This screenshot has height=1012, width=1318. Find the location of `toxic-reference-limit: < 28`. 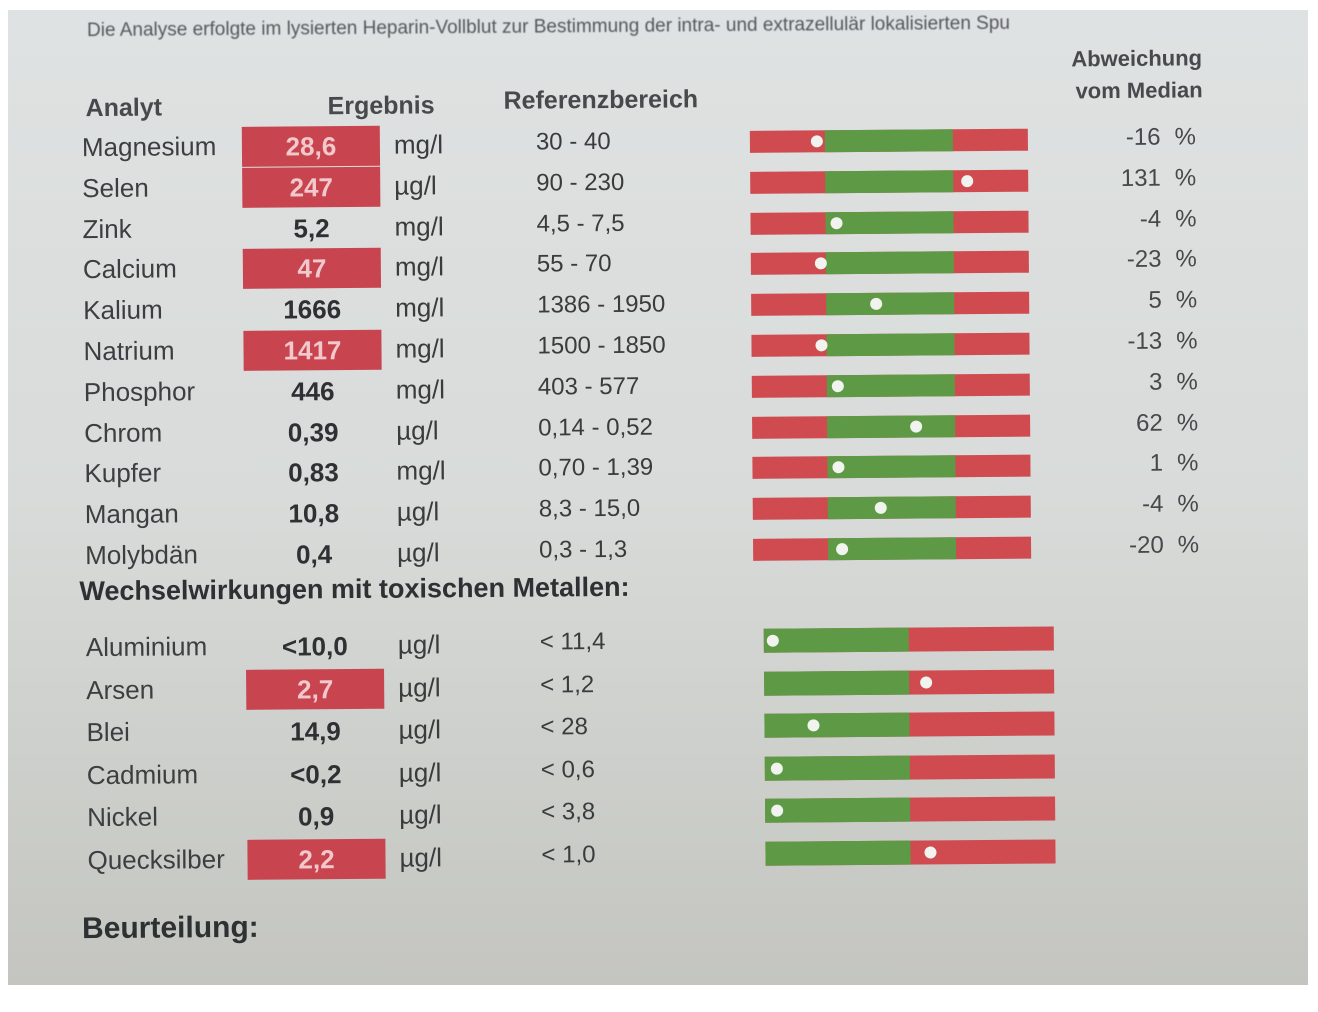

toxic-reference-limit: < 28 is located at coordinates (564, 727).